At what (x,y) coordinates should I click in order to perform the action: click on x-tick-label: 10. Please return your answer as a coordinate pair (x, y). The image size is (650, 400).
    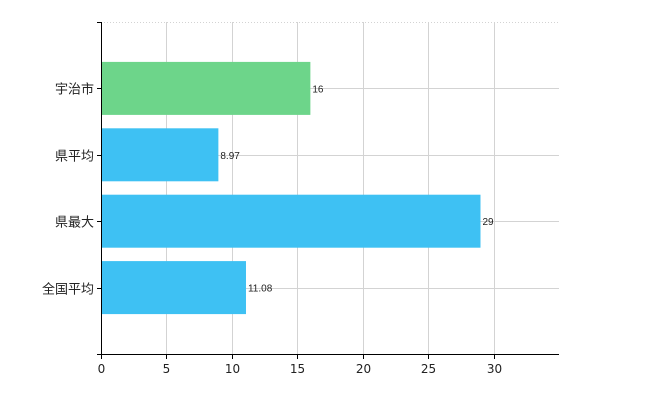
    Looking at the image, I should click on (232, 369).